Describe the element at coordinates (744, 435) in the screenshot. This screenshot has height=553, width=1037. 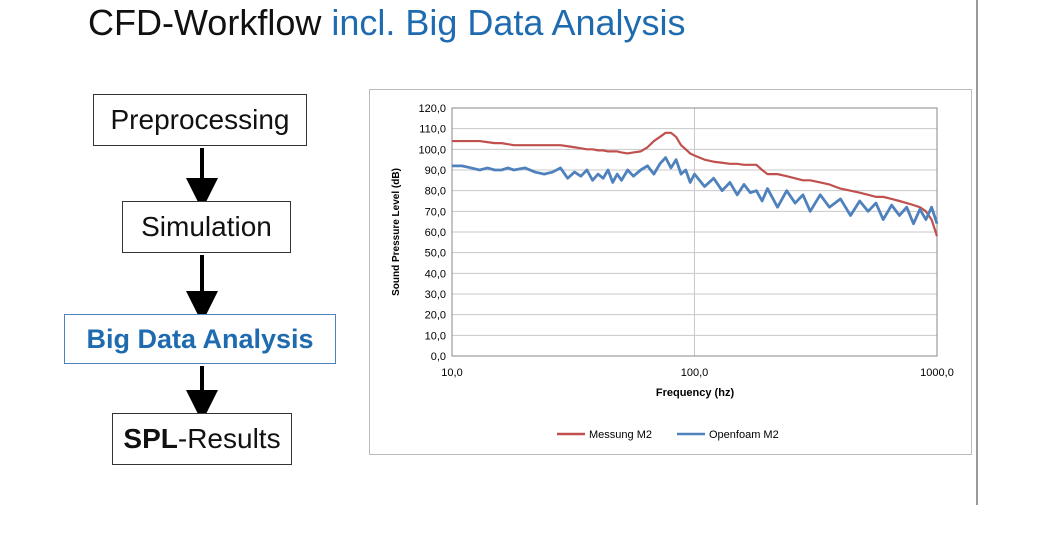
I see `legend-label: Openfoam M2` at that location.